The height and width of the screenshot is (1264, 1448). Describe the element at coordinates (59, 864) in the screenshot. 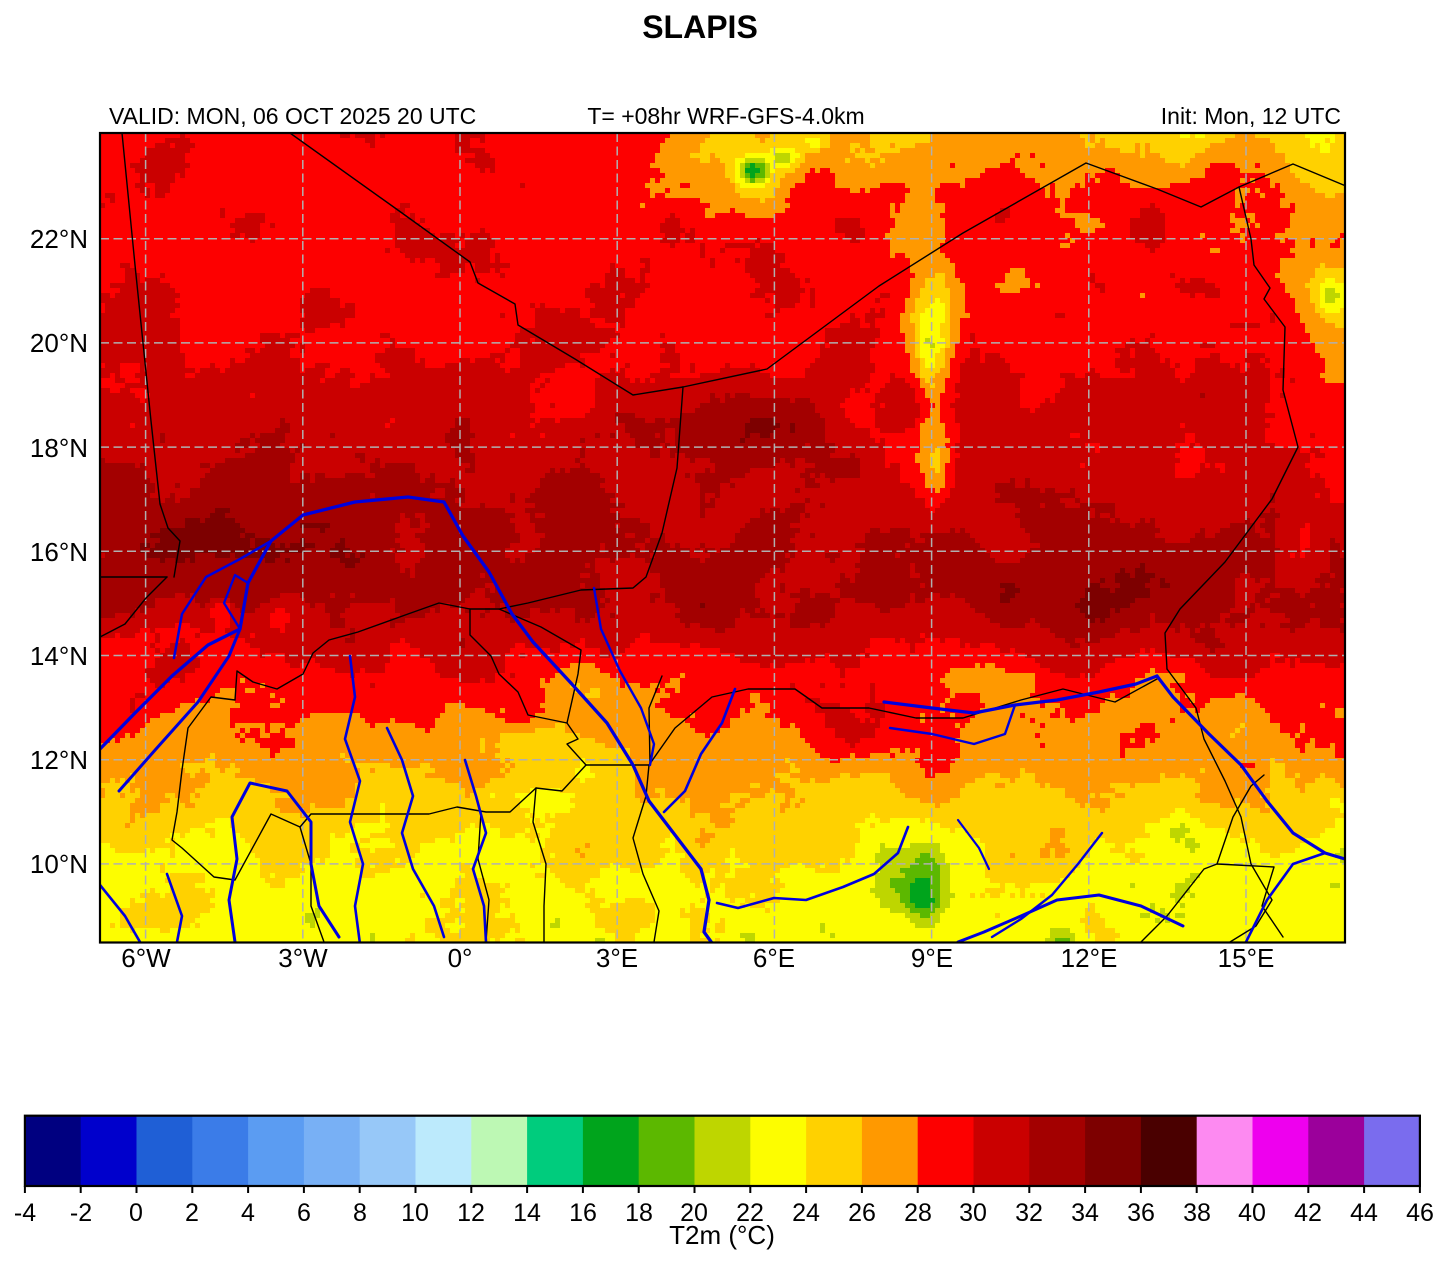

I see `svg-text: 10°N` at that location.